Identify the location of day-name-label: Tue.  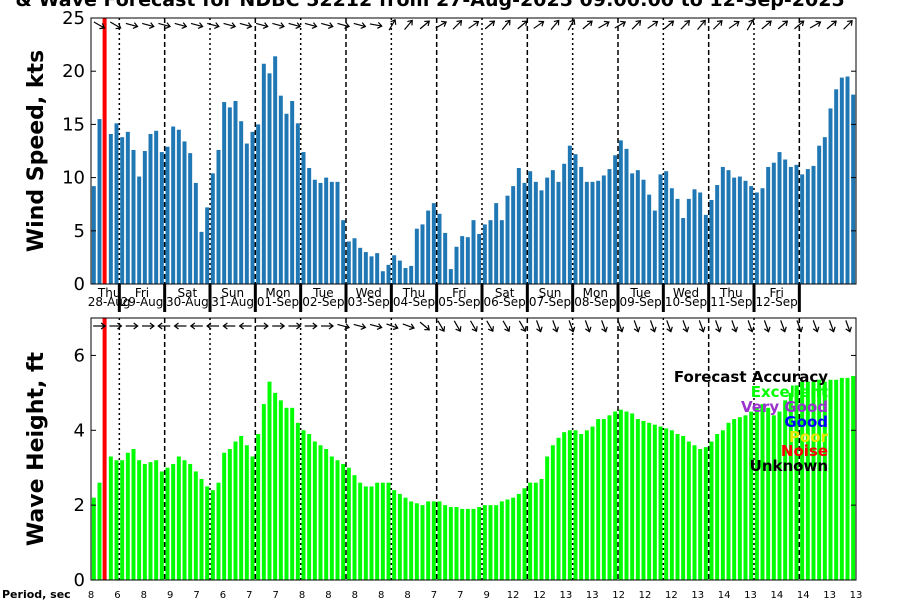
(323, 293).